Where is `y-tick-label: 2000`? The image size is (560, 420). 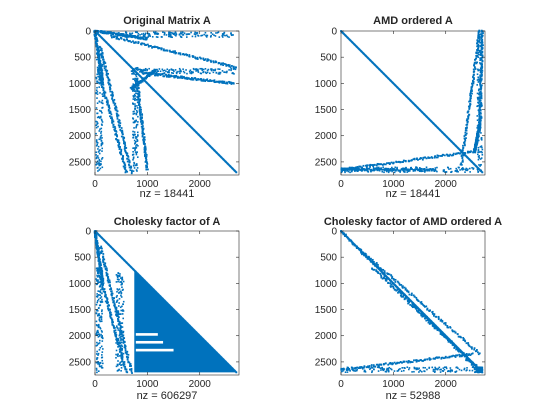
y-tick-label: 2000 is located at coordinates (326, 136).